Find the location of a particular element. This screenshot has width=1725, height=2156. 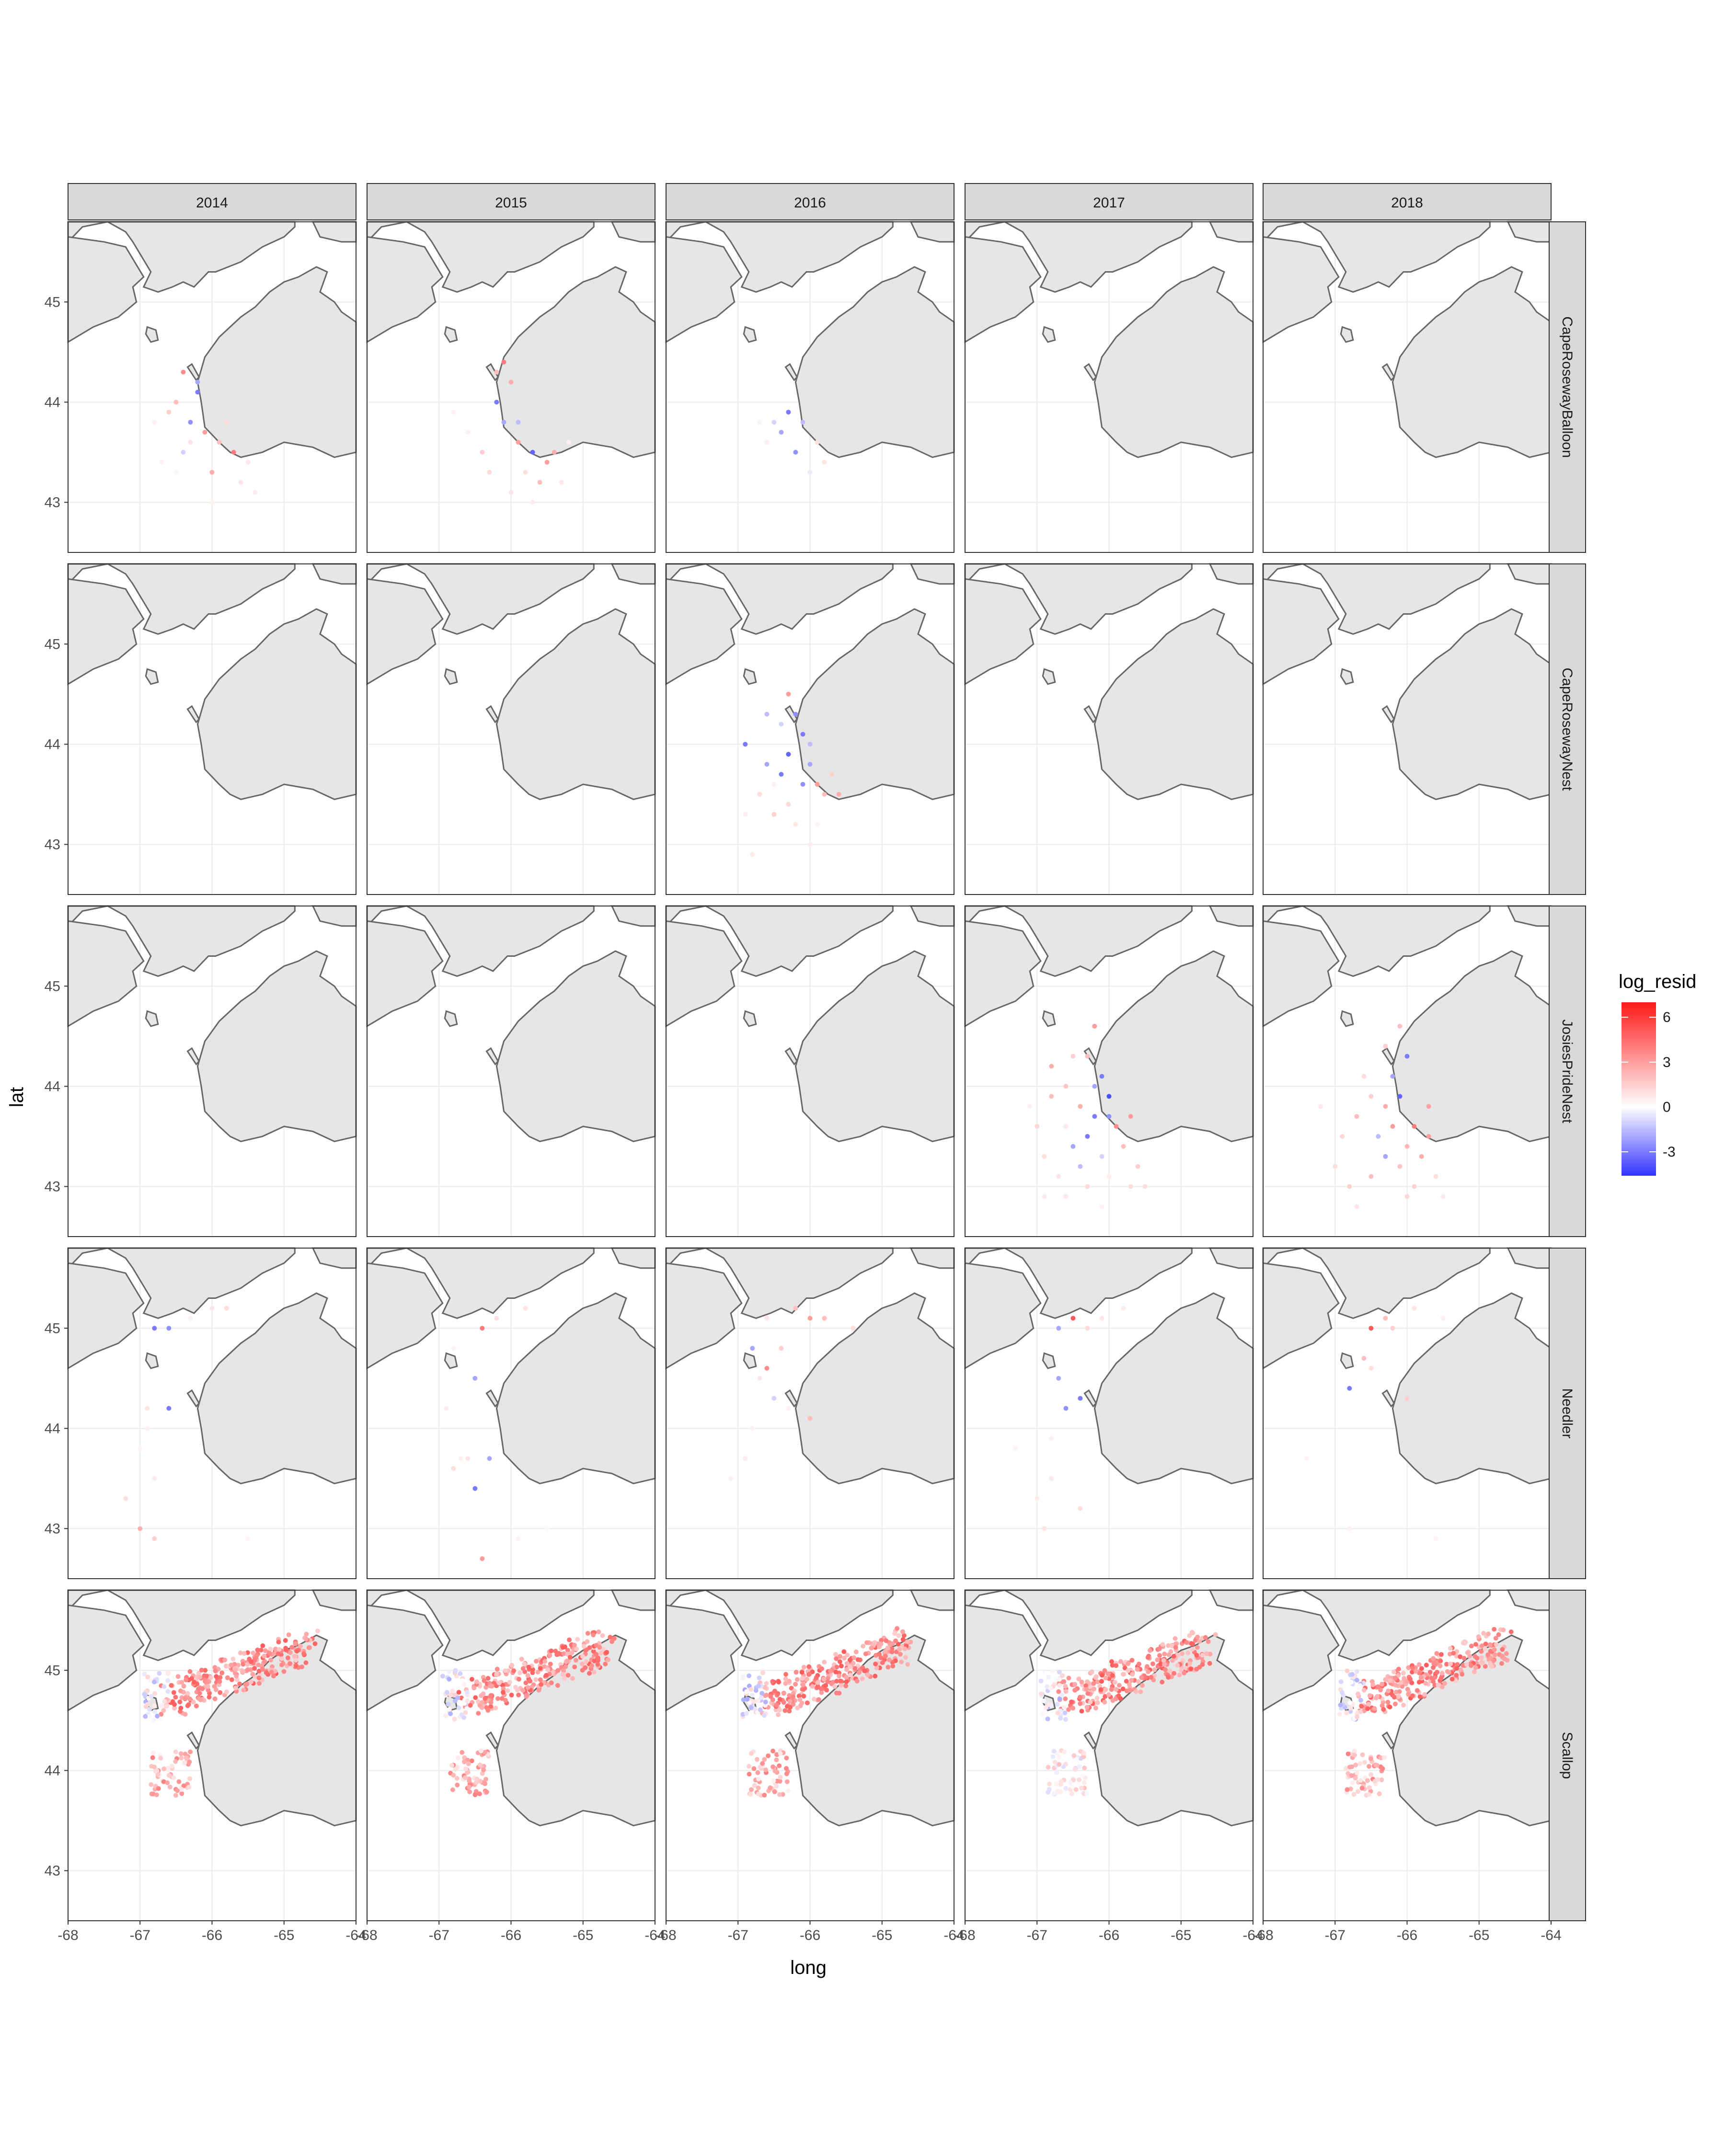

strip-col-label: 2018 is located at coordinates (1407, 203).